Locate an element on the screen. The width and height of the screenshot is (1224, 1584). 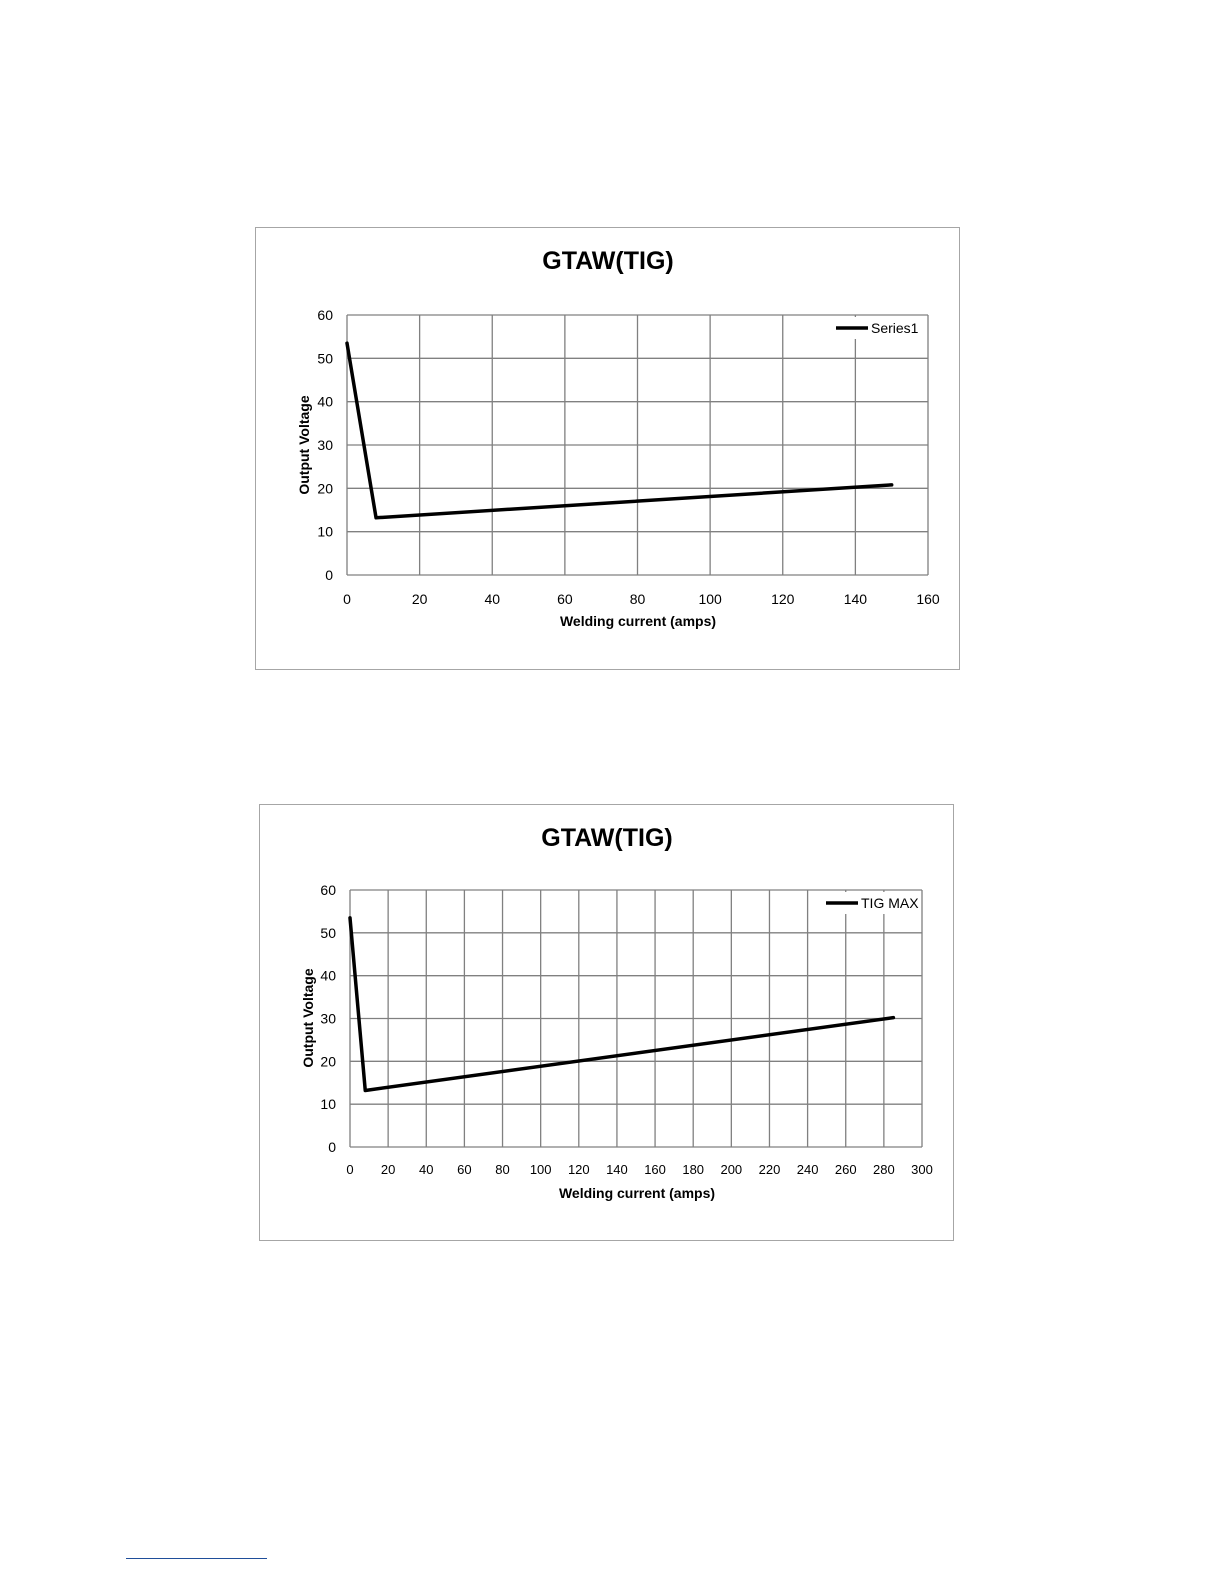
x-tick-label: 220 is located at coordinates (770, 1169).